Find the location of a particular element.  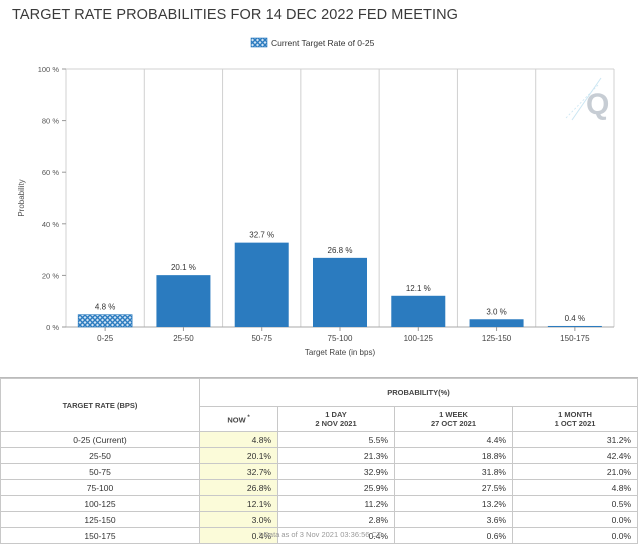

x-tick-label: 0-25 is located at coordinates (105, 338).